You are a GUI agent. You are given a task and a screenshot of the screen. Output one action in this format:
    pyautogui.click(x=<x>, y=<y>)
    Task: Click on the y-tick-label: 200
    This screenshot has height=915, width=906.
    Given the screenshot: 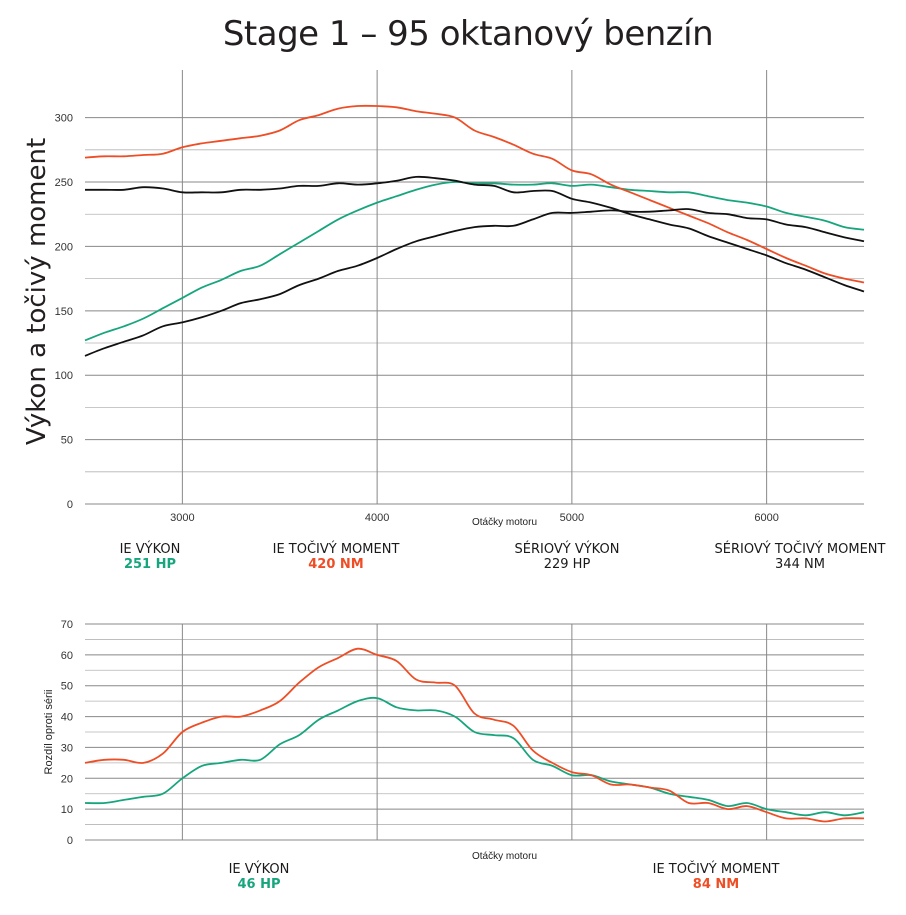 What is the action you would take?
    pyautogui.click(x=64, y=247)
    